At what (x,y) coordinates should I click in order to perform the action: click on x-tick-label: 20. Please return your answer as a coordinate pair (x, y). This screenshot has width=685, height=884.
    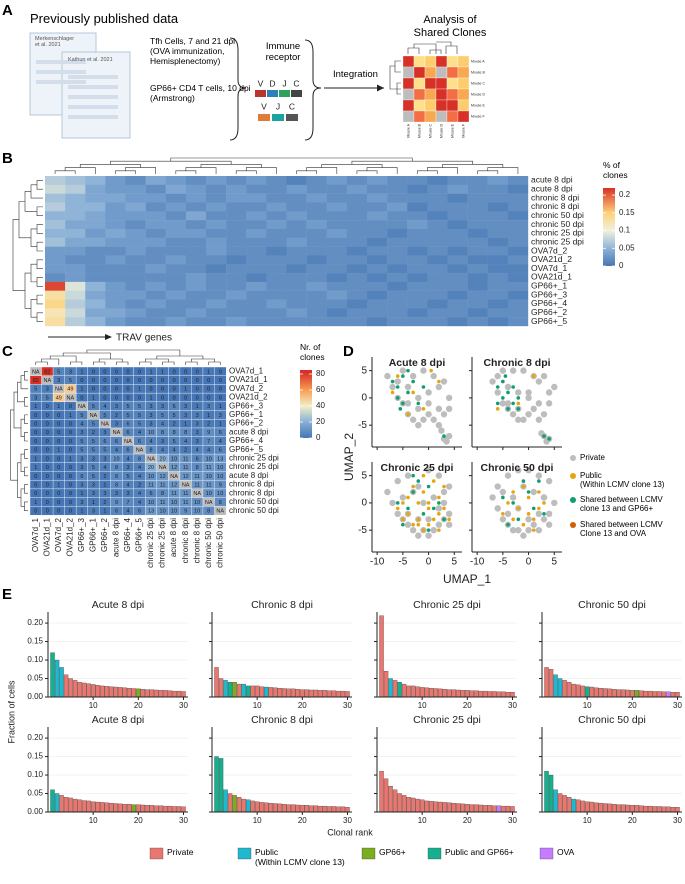
    Looking at the image, I should click on (467, 820).